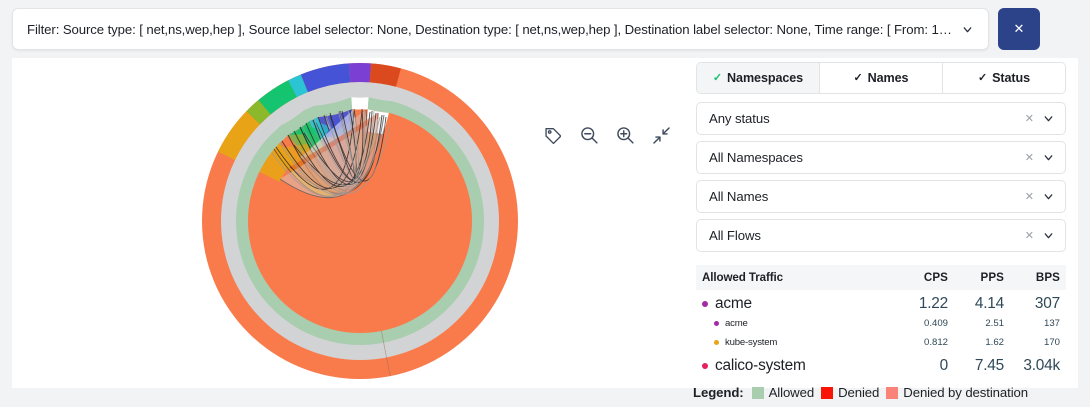 The image size is (1090, 407). What do you see at coordinates (1041, 365) in the screenshot?
I see `row-bps: 3.04k` at bounding box center [1041, 365].